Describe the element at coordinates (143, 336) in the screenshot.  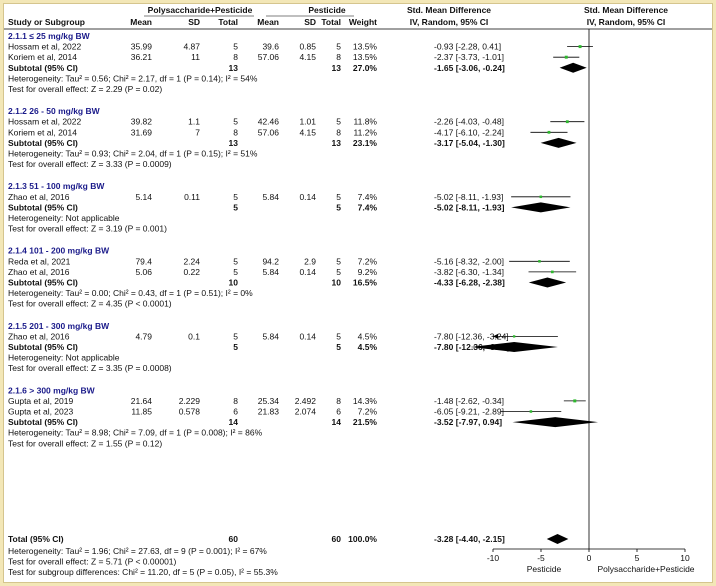
I see `cell-mean-1: 4.79` at that location.